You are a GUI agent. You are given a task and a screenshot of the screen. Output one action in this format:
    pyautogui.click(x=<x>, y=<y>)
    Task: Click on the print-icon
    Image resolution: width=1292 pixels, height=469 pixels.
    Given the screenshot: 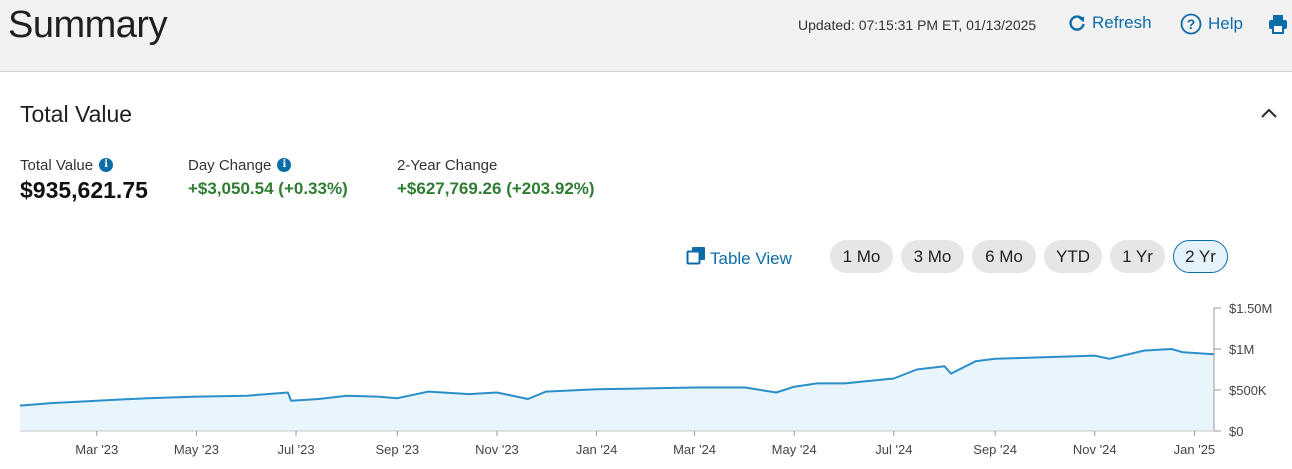 What is the action you would take?
    pyautogui.click(x=1278, y=24)
    